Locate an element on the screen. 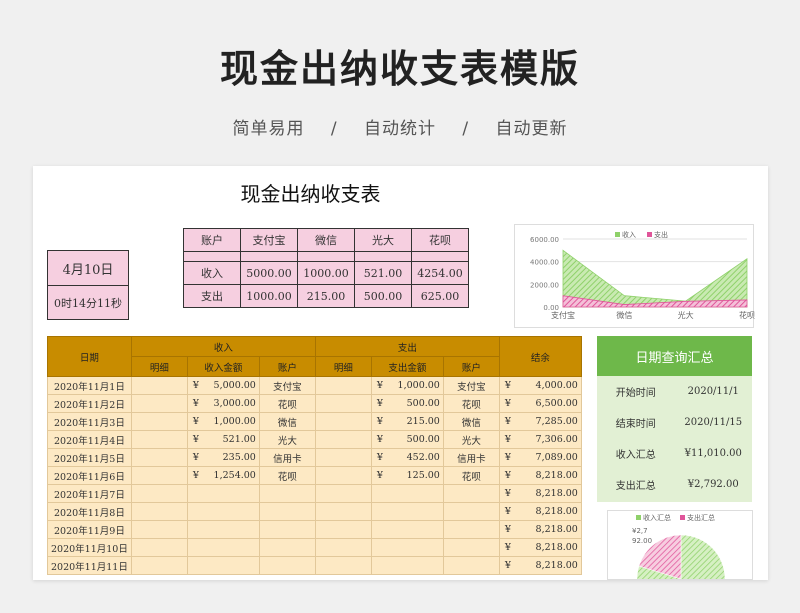  account-cell: 500.00 is located at coordinates (383, 296).